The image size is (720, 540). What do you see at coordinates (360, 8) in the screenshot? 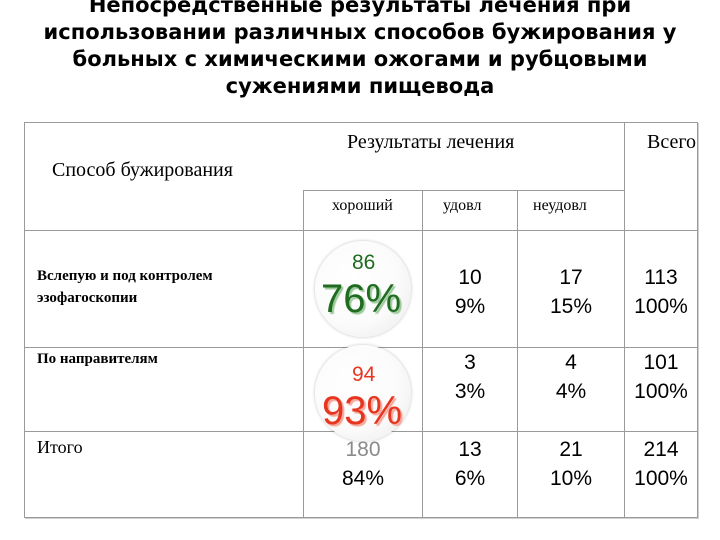
I see `title-line-1: Непосредственные результаты лечения при` at bounding box center [360, 8].